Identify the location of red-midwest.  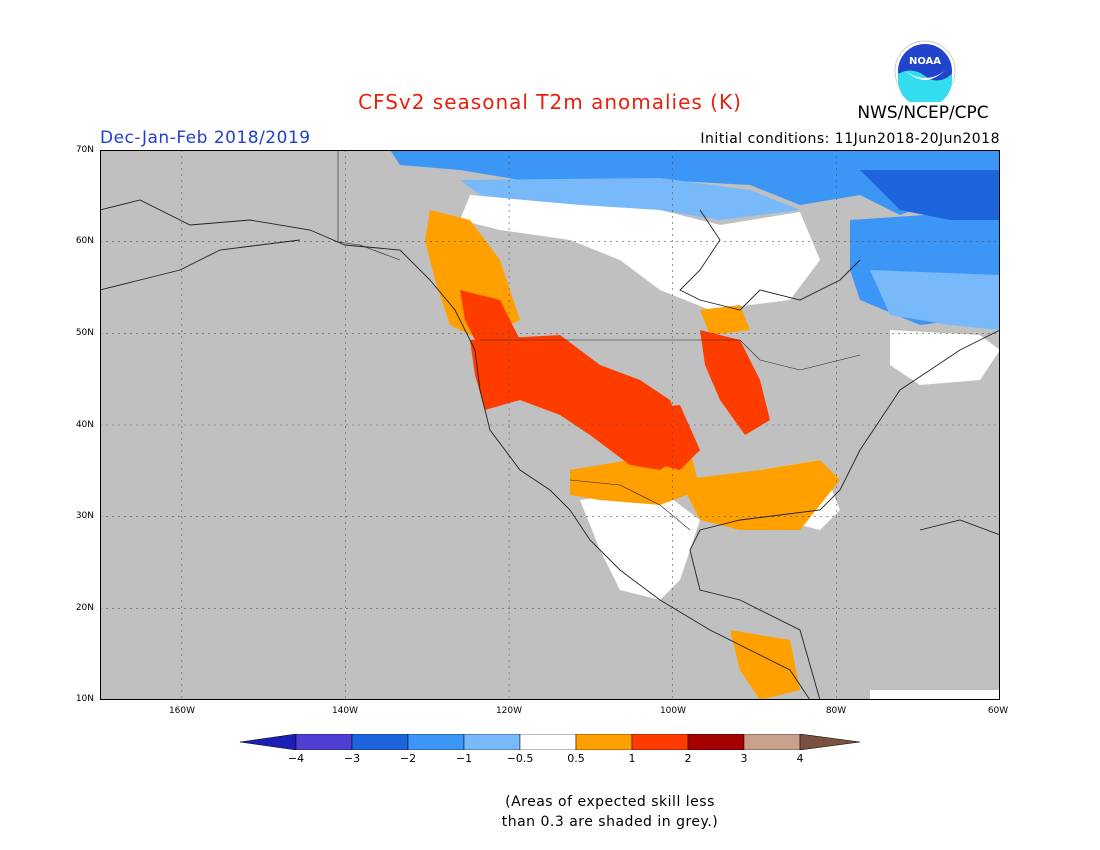
(735, 382).